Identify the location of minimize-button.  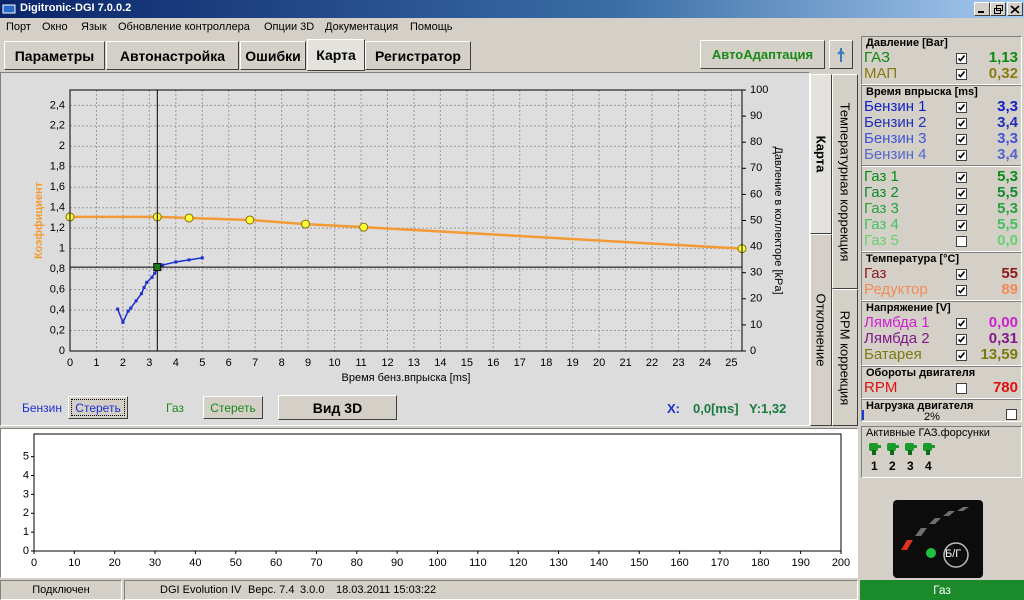
(982, 9).